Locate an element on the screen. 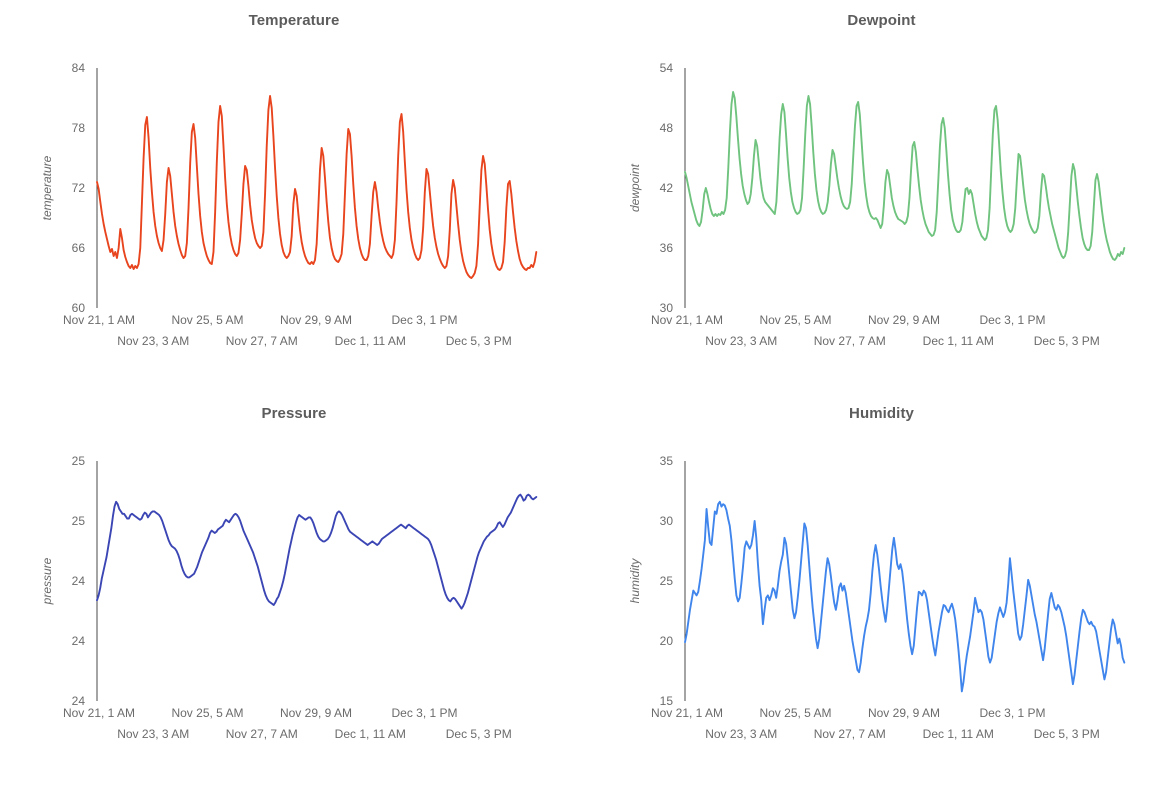  y-axis-title: pressure is located at coordinates (47, 581).